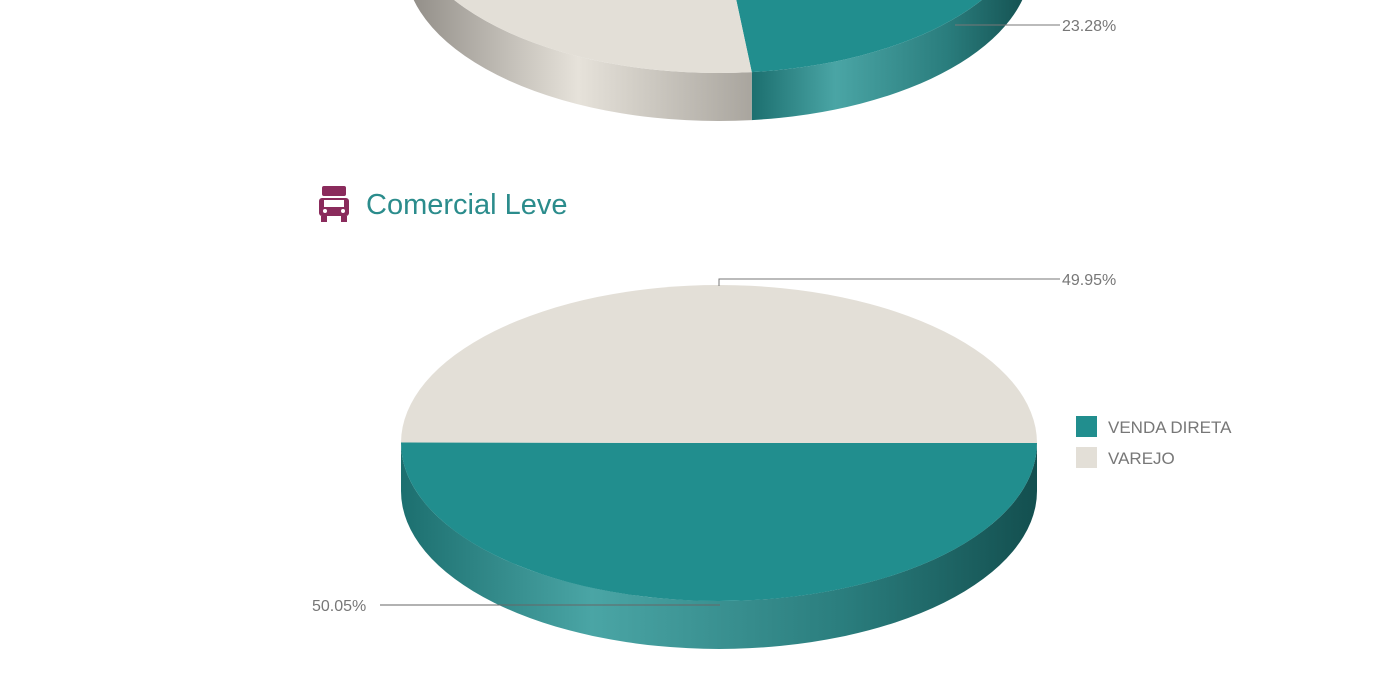 Image resolution: width=1400 pixels, height=700 pixels. I want to click on section-title: Comercial Leve, so click(442, 205).